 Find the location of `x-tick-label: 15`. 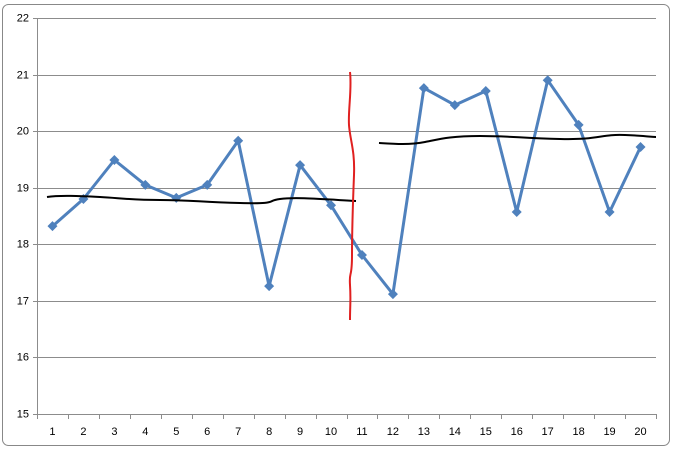

x-tick-label: 15 is located at coordinates (486, 432).